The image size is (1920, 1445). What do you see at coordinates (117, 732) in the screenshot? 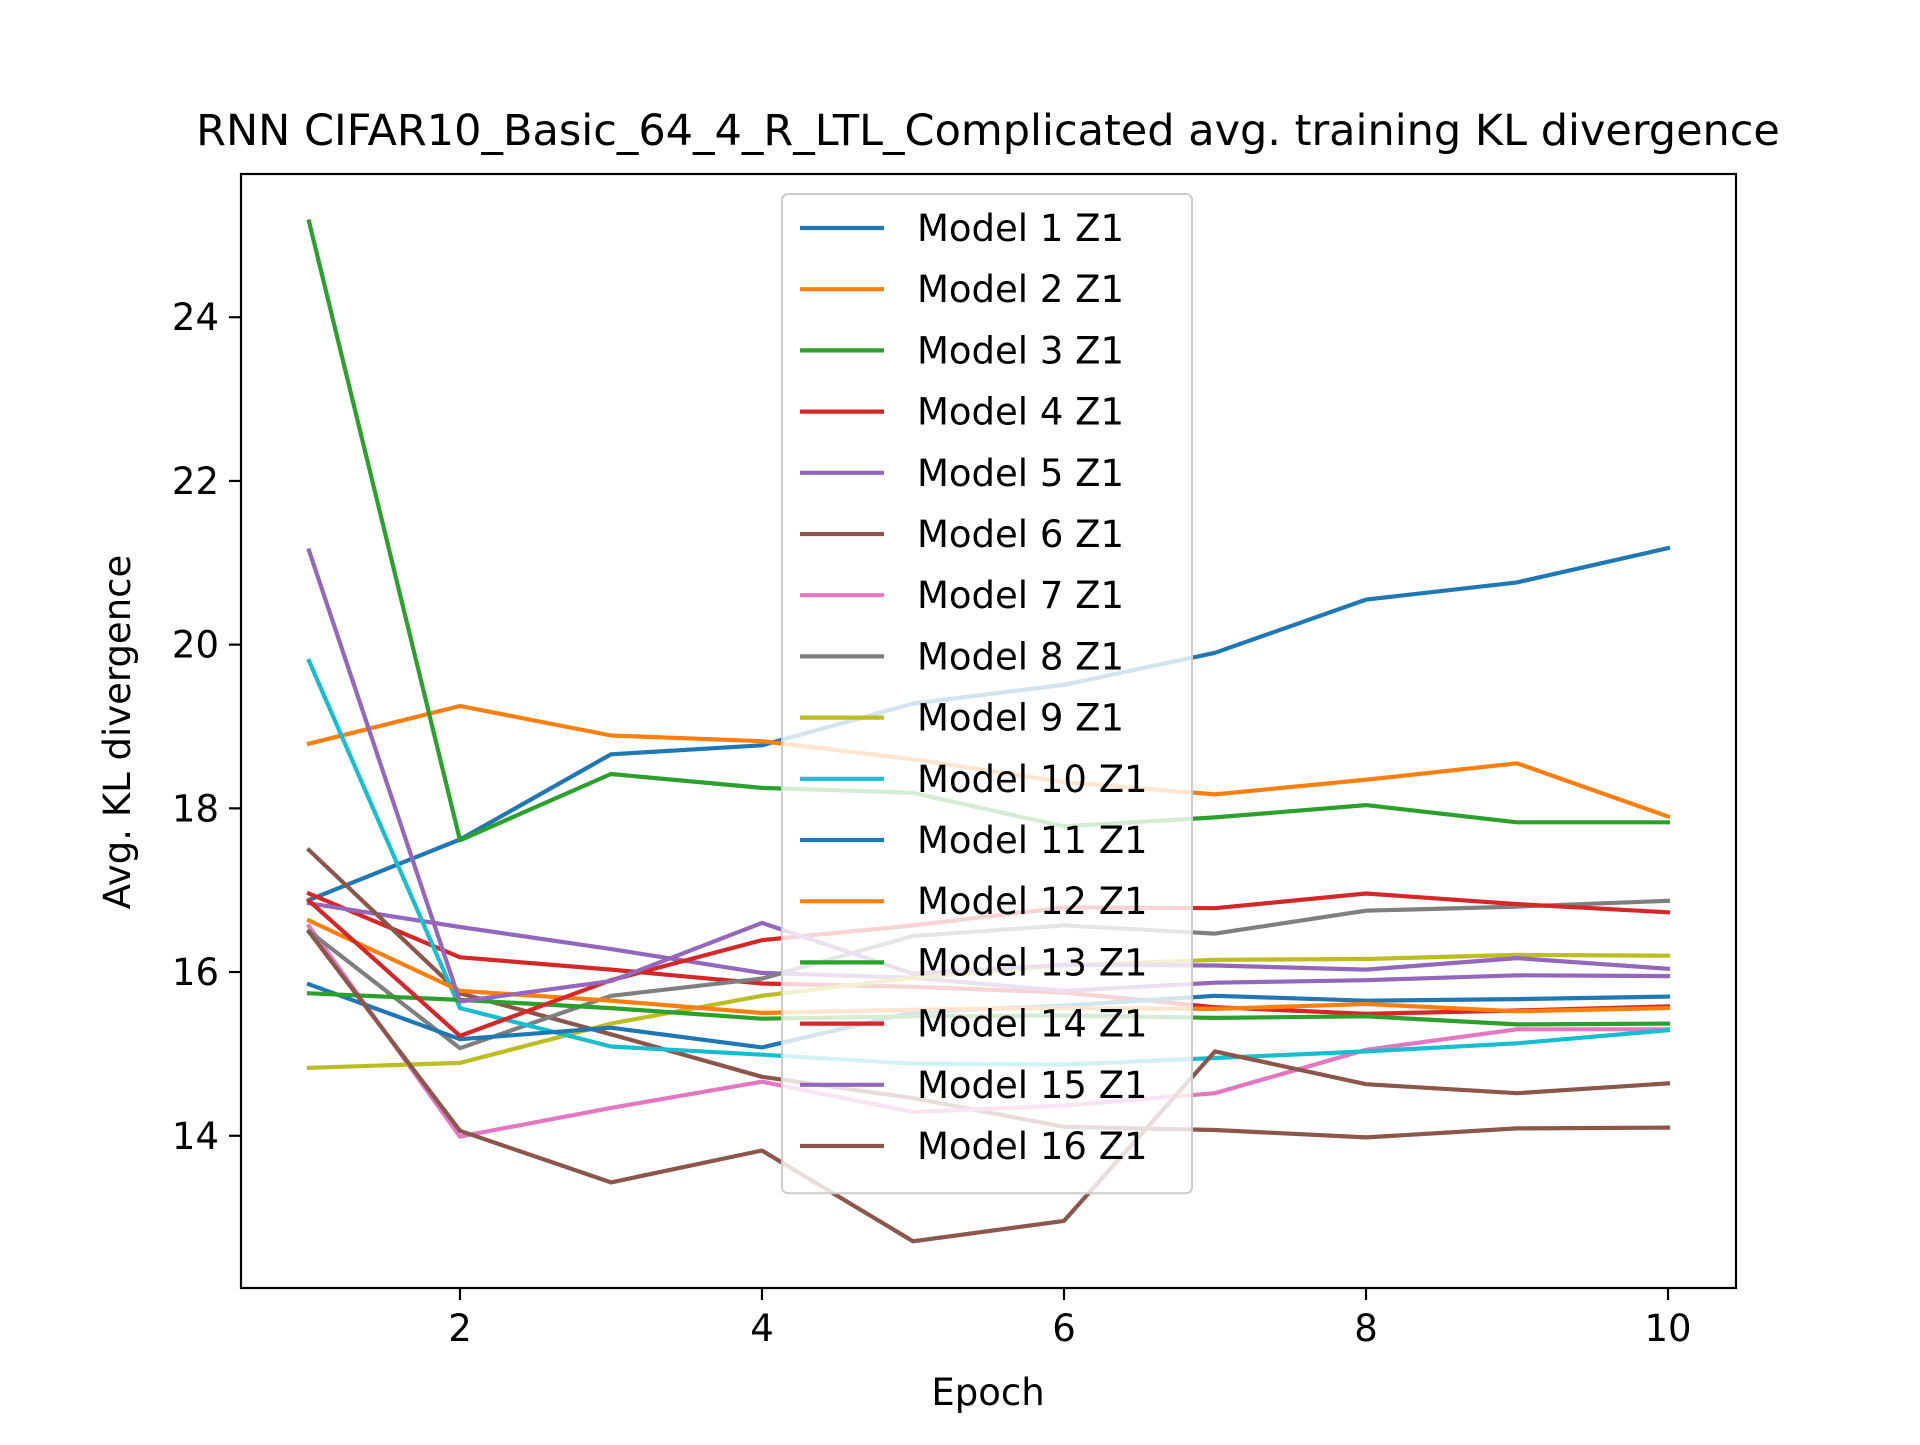
I see `y-axis-label: Avg. KL divergence` at bounding box center [117, 732].